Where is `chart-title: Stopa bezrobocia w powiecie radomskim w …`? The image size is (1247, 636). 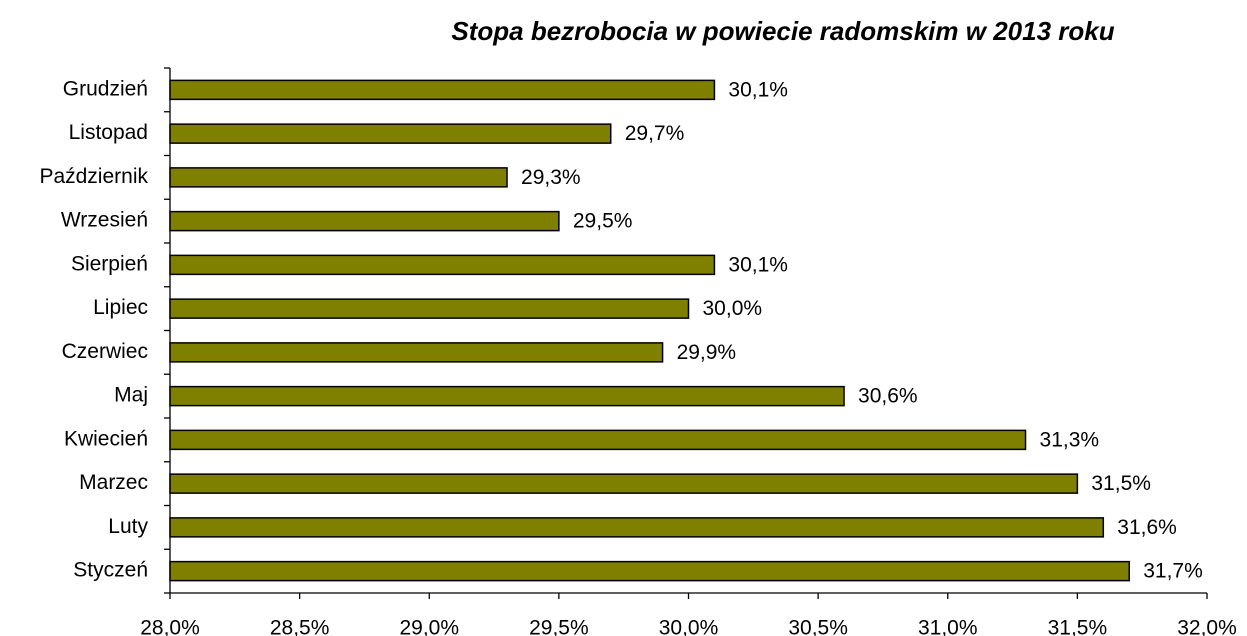 chart-title: Stopa bezrobocia w powiecie radomskim w … is located at coordinates (782, 31).